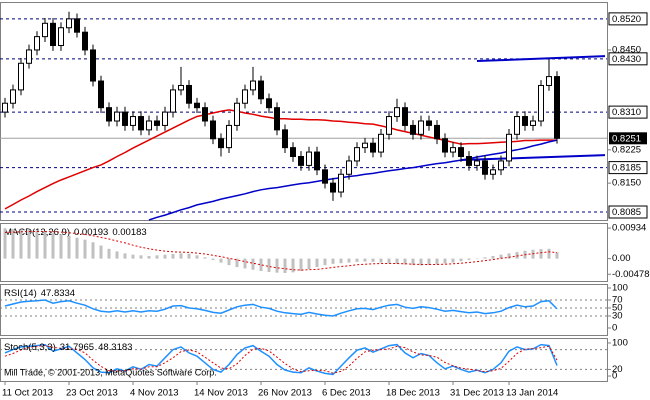 This screenshot has height=400, width=650. What do you see at coordinates (129, 232) in the screenshot?
I see `indicator-value: 0.00183` at bounding box center [129, 232].